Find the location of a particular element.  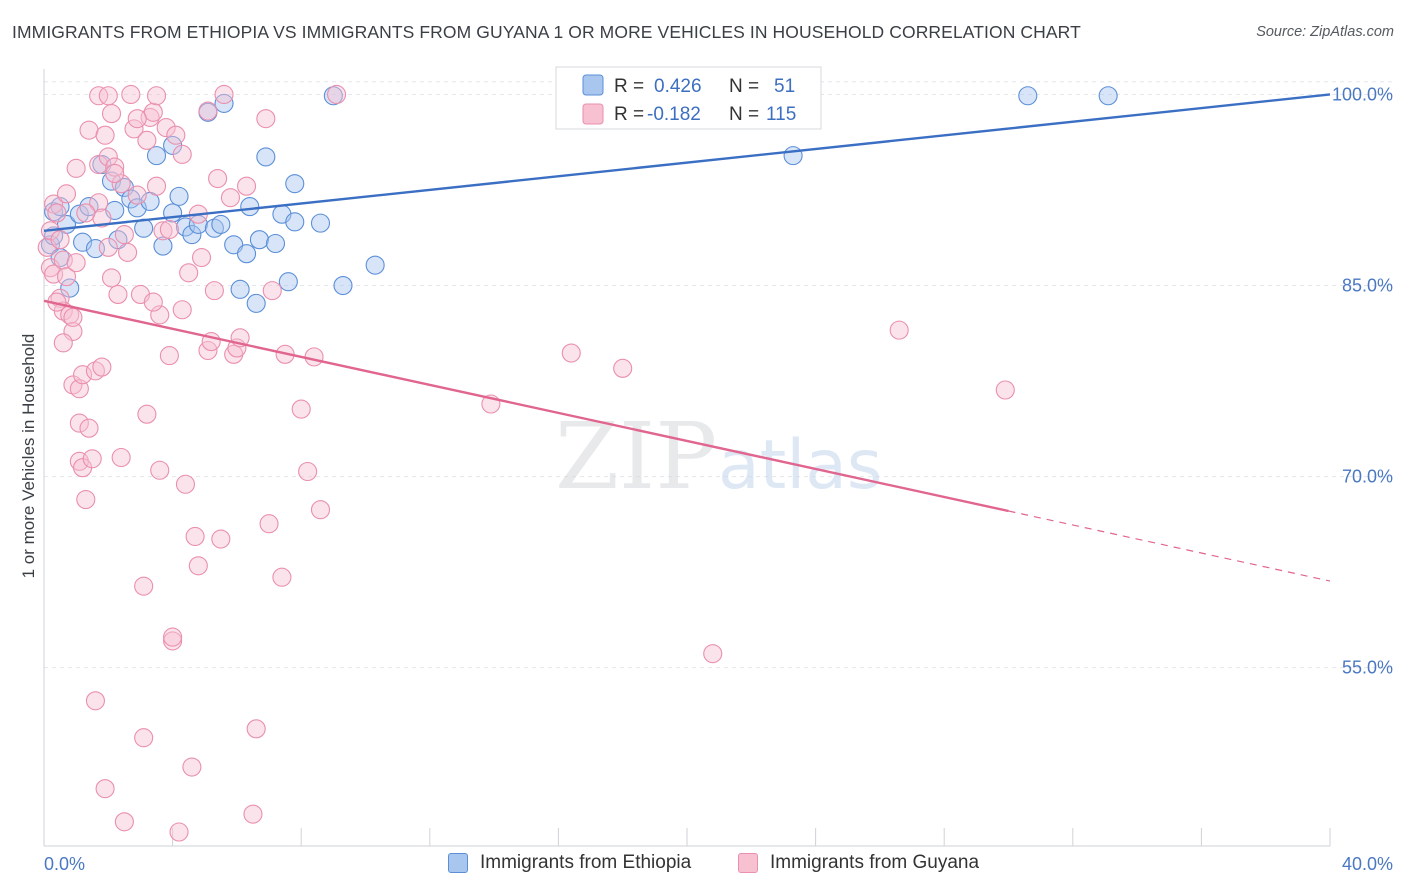

legend-swatch-ethiopia is located at coordinates (593, 85).